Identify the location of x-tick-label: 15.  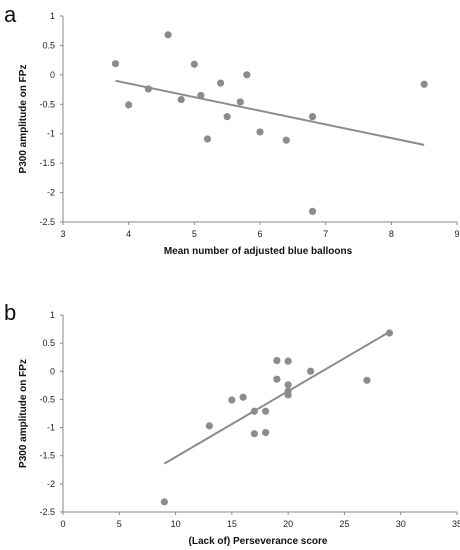
(232, 524).